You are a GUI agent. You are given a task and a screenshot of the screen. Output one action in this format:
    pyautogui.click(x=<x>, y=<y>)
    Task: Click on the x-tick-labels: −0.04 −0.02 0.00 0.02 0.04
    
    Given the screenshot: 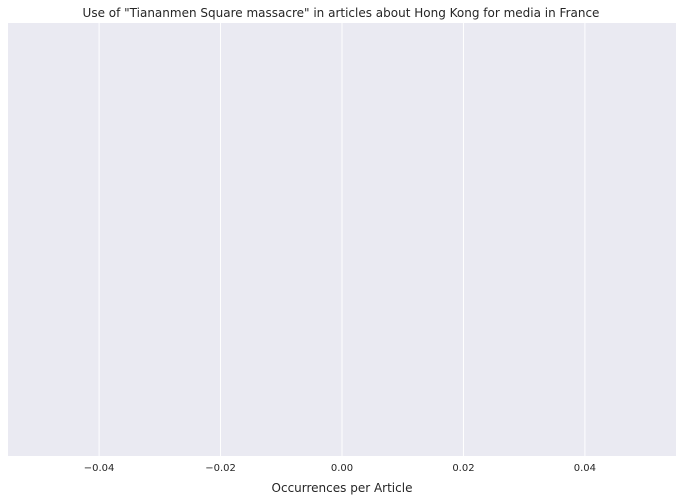 What is the action you would take?
    pyautogui.click(x=340, y=468)
    